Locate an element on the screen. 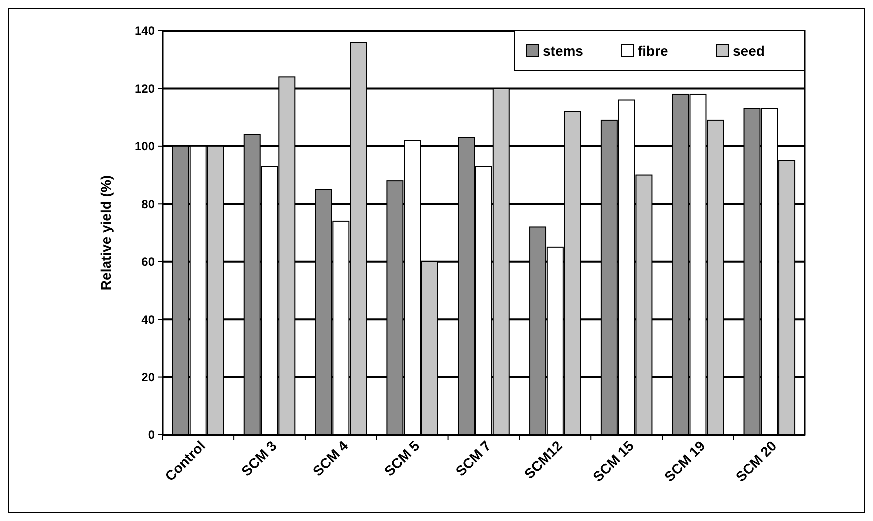 This screenshot has width=873, height=521. y-tick-label: 100 is located at coordinates (145, 147).